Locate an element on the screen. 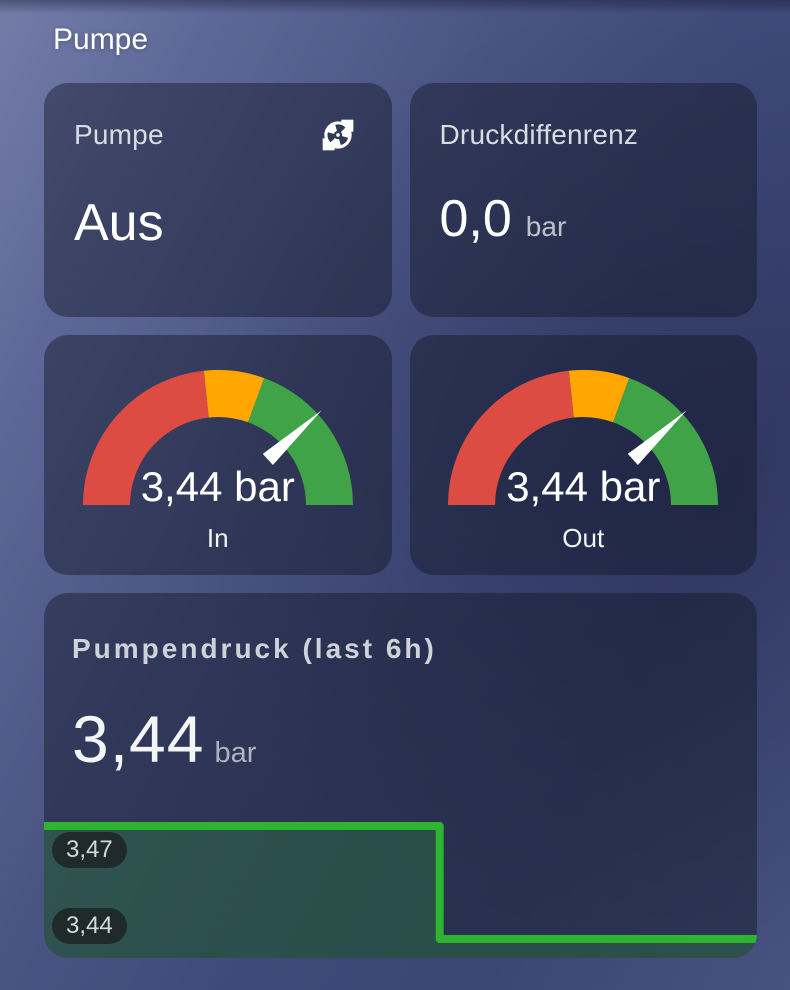  gauge-card-in: 3,44 bar In is located at coordinates (218, 455).